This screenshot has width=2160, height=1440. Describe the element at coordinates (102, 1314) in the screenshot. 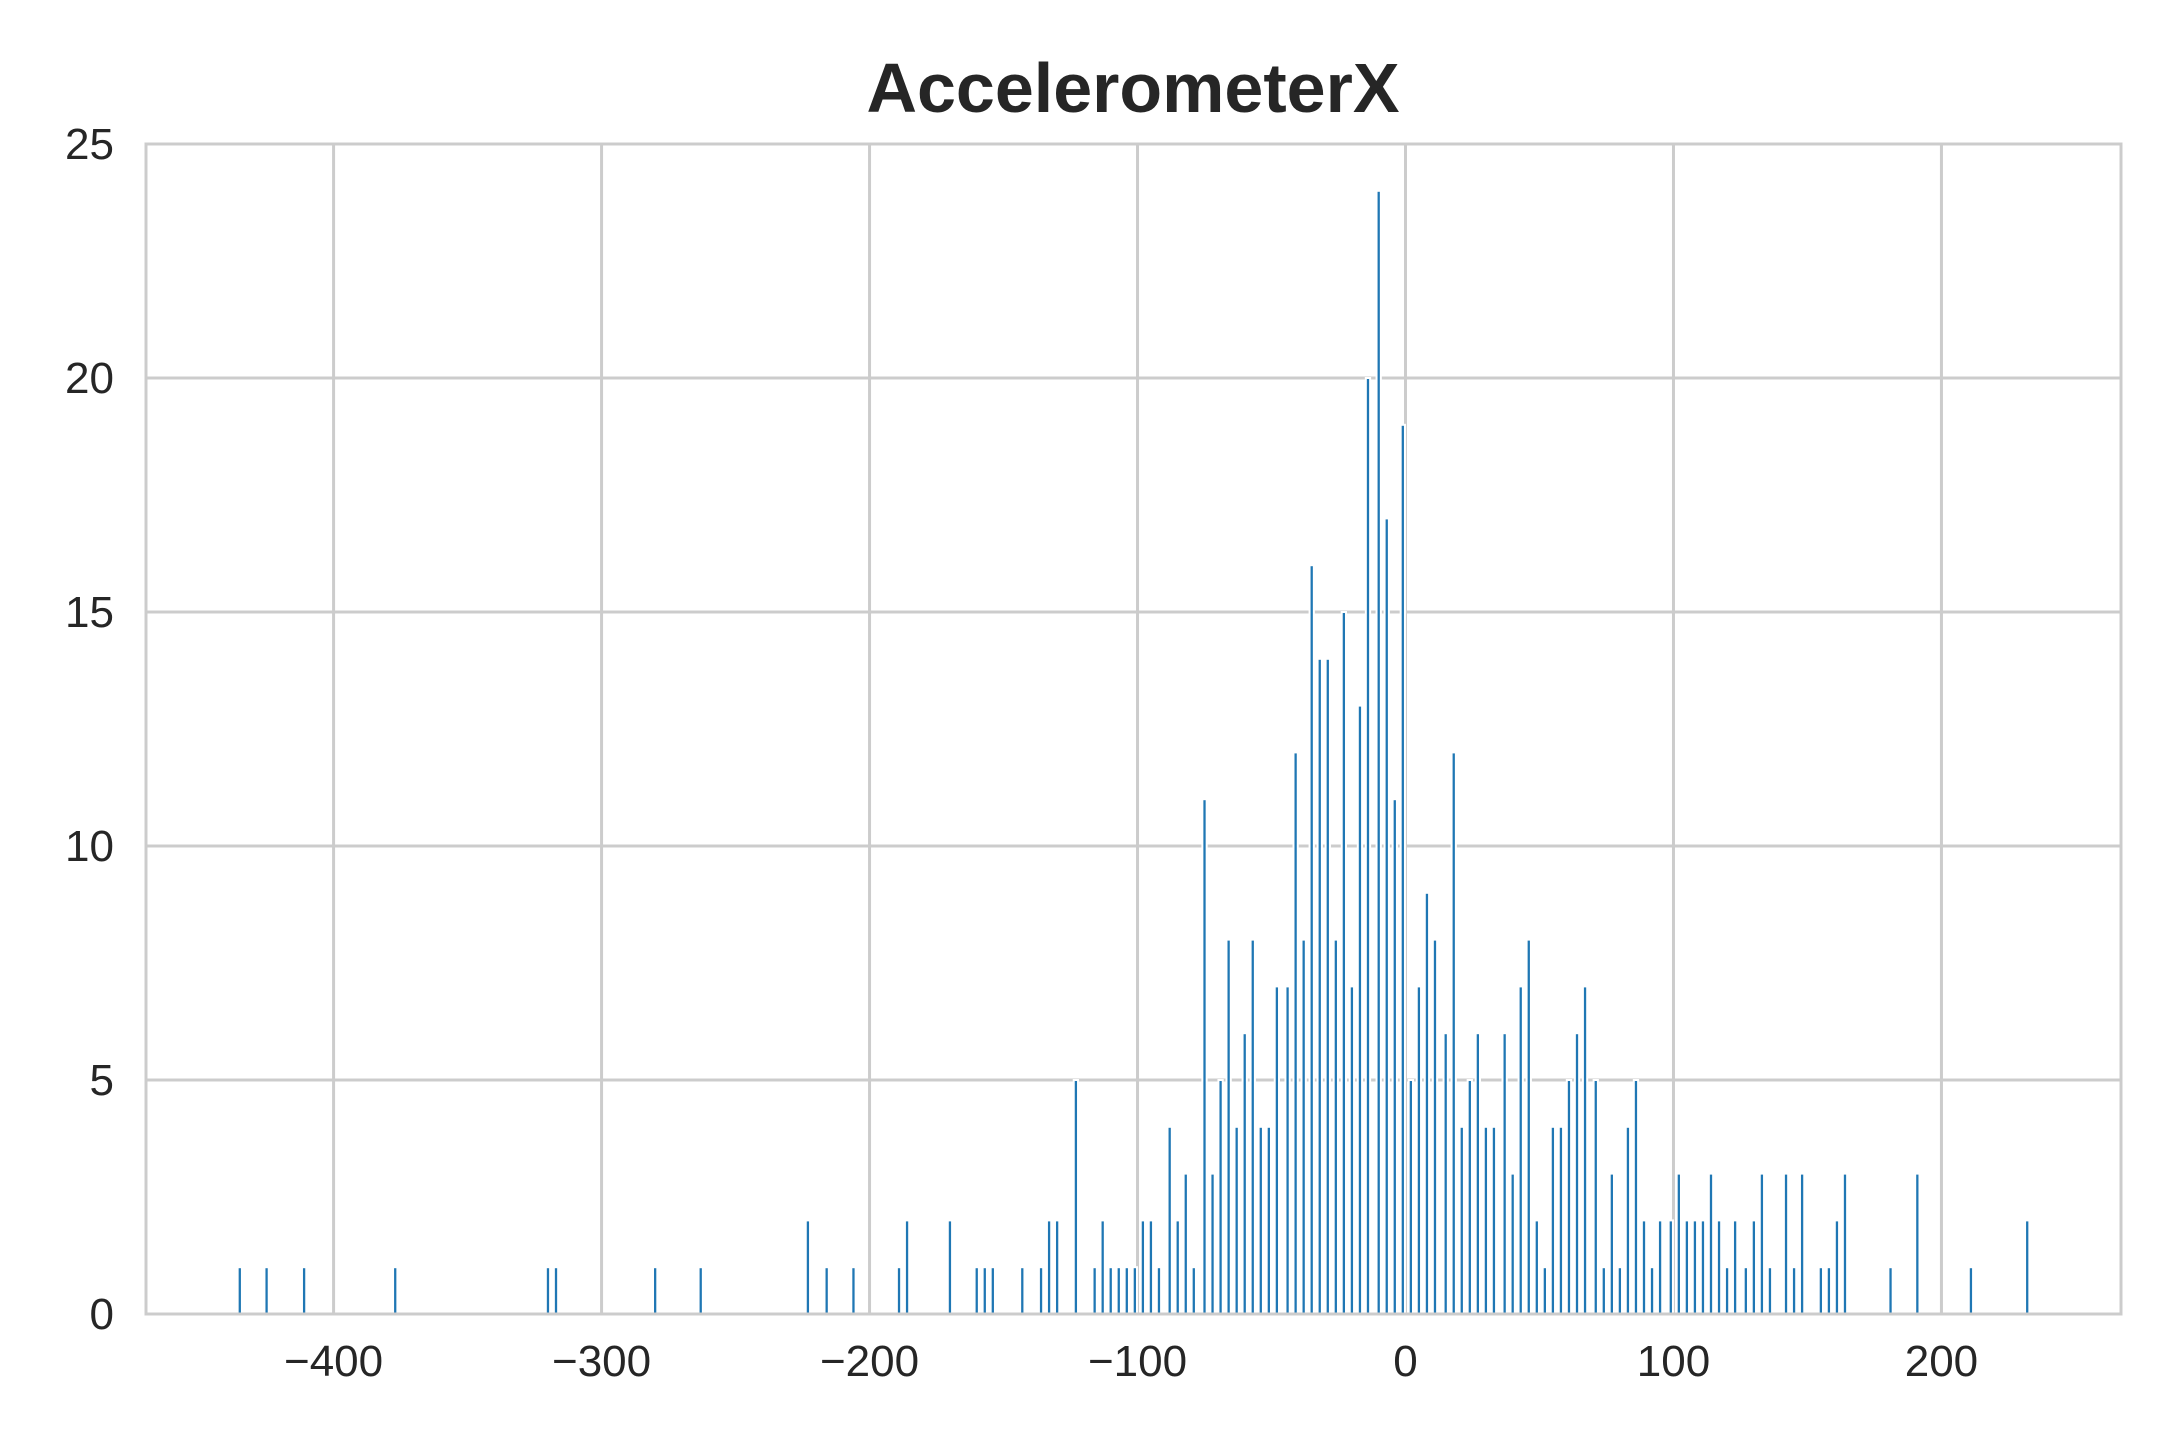

I see `y-tick-label: 0` at that location.